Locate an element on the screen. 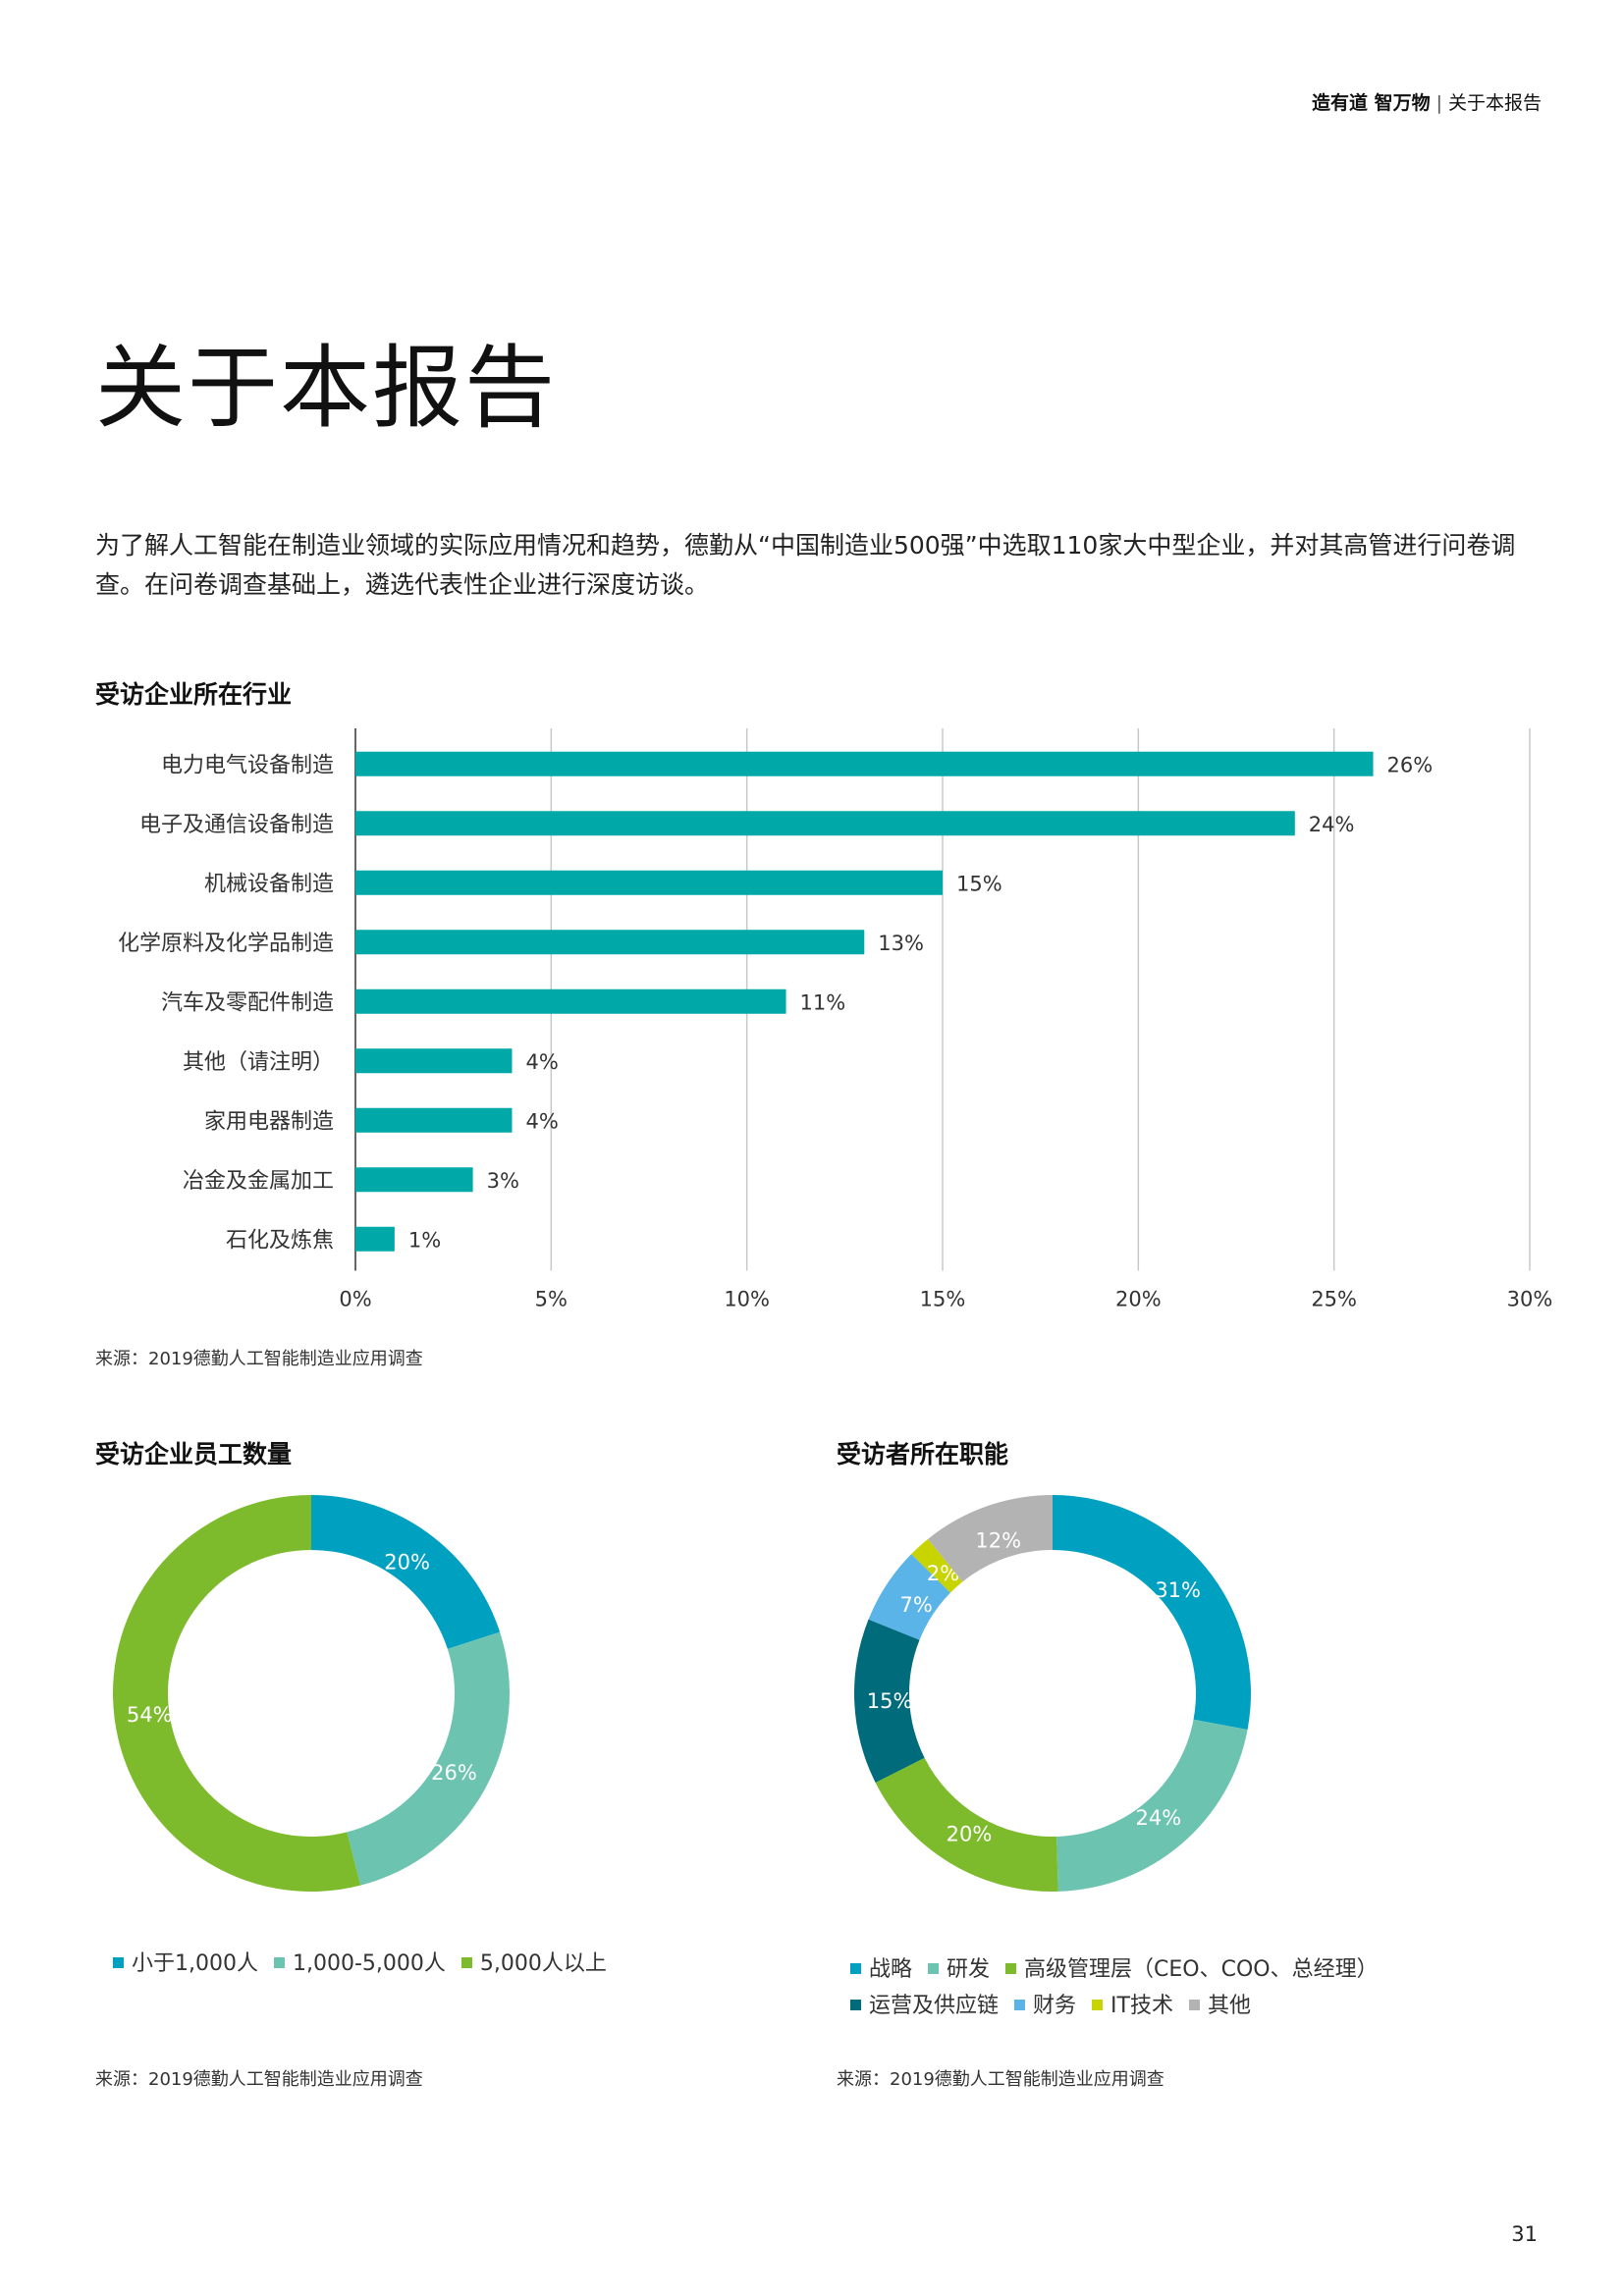 The height and width of the screenshot is (2296, 1624). industry-source: 来源：2019德勤人工智能制造业应用调查 is located at coordinates (259, 1359).